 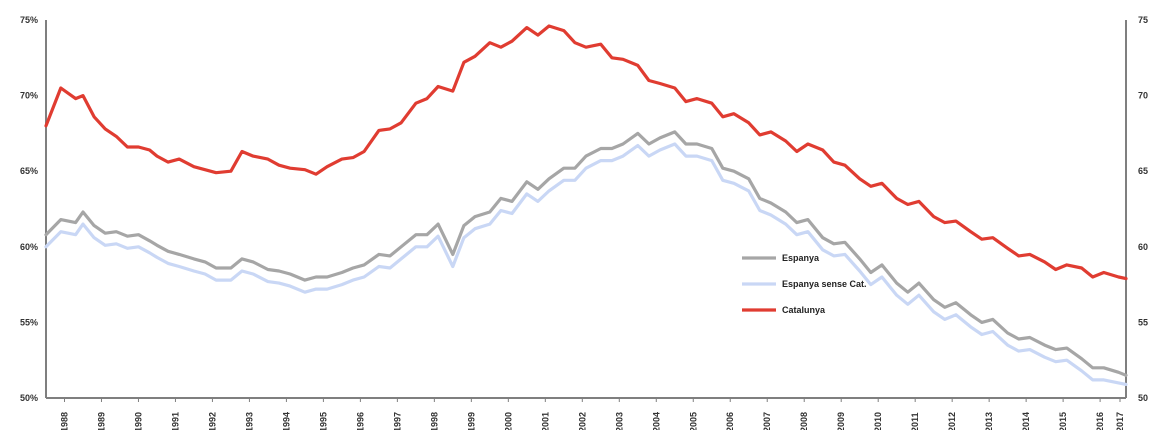 What do you see at coordinates (323, 421) in the screenshot?
I see `x-tick-label: 1995` at bounding box center [323, 421].